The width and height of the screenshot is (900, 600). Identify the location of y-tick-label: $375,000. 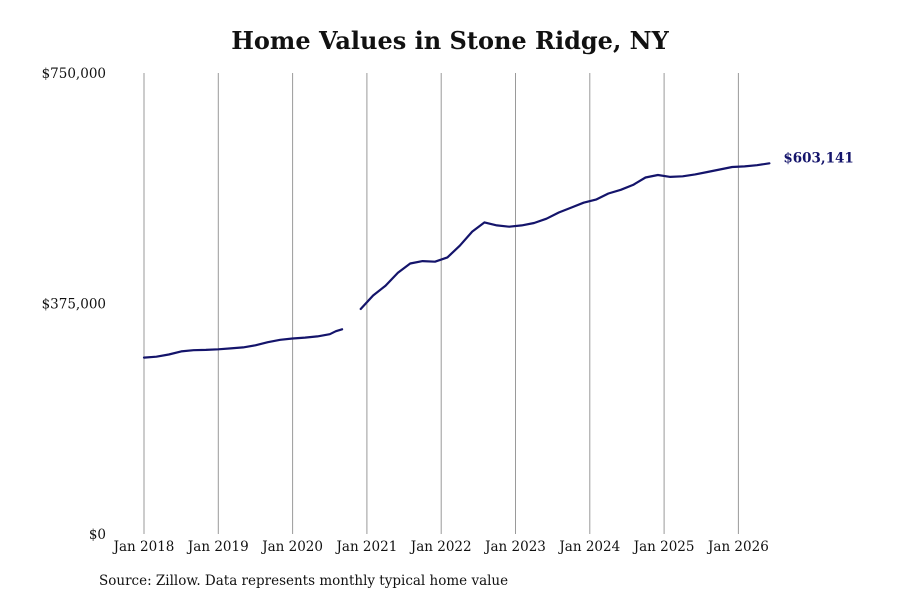
(74, 305).